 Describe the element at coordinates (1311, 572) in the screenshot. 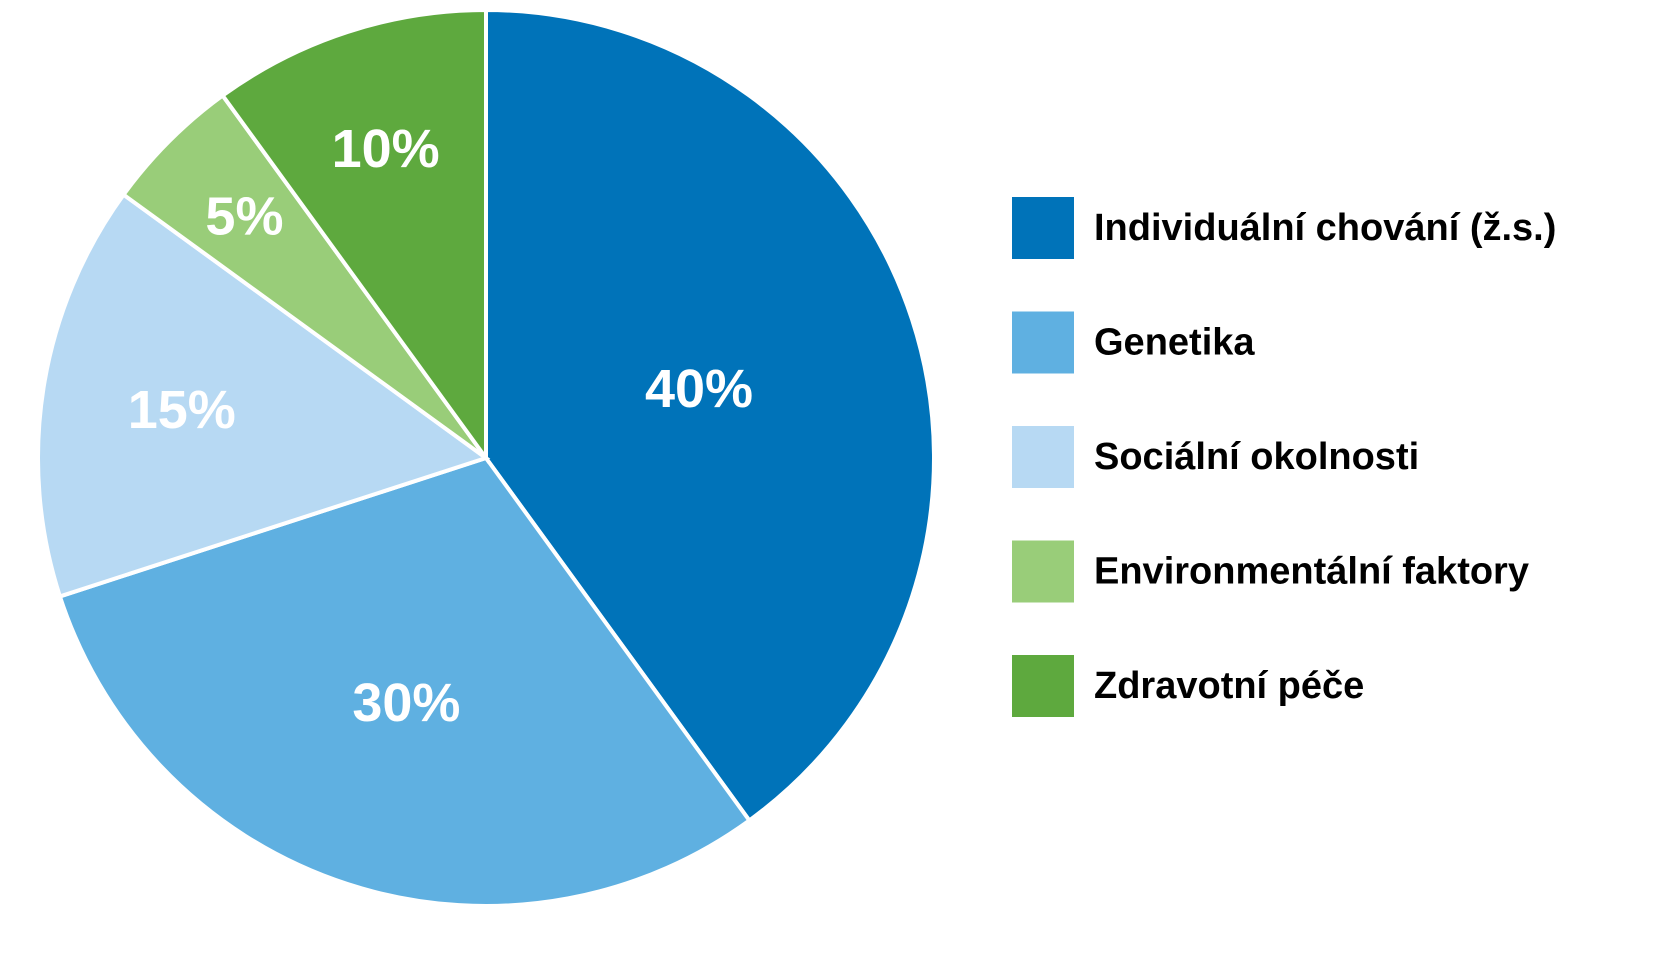

I see `legend-label: Environmentální faktory` at that location.